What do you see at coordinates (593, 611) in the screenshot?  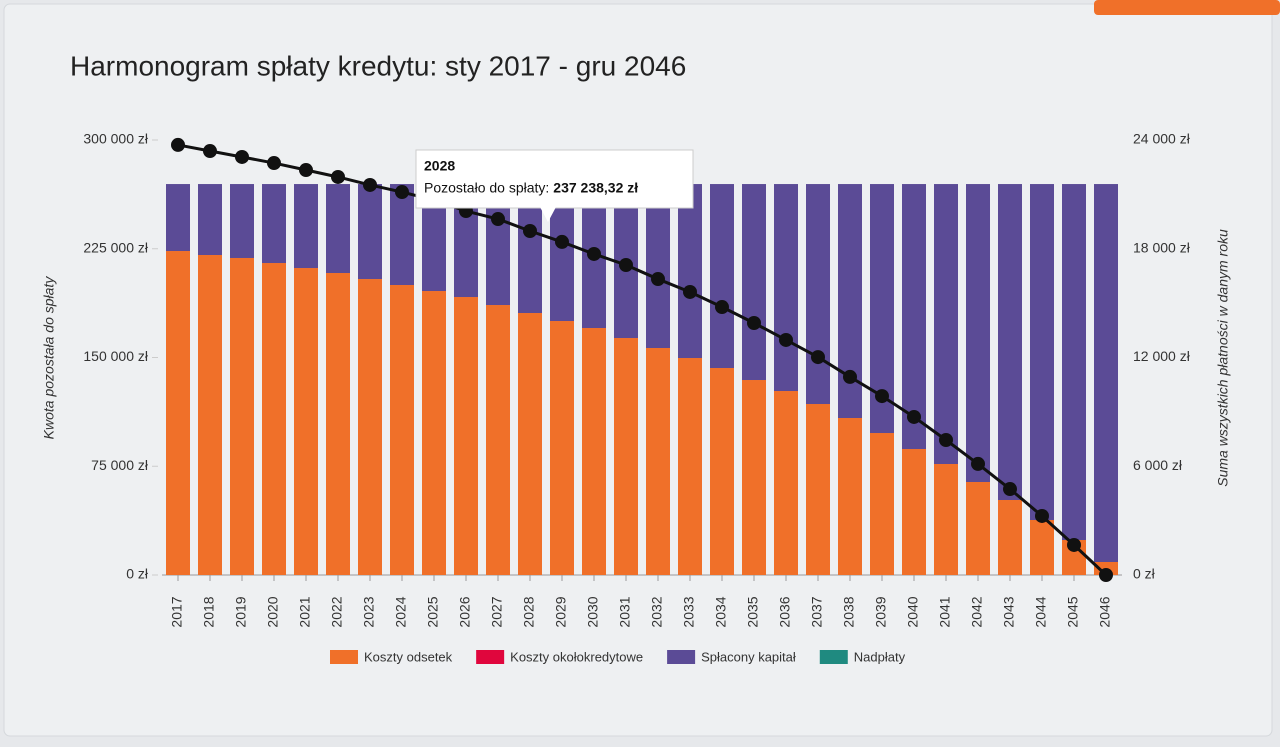 I see `x-tick-label: 2030` at bounding box center [593, 611].